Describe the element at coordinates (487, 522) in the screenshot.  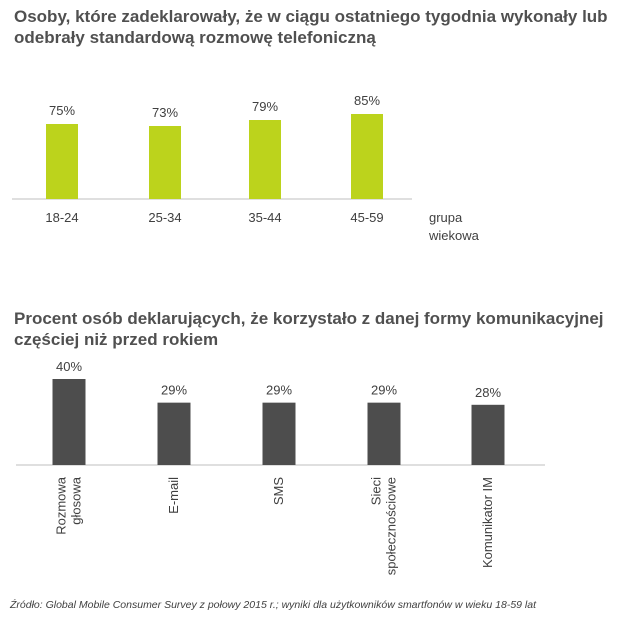
I see `chart2-tick-label: Komunikator IM` at that location.